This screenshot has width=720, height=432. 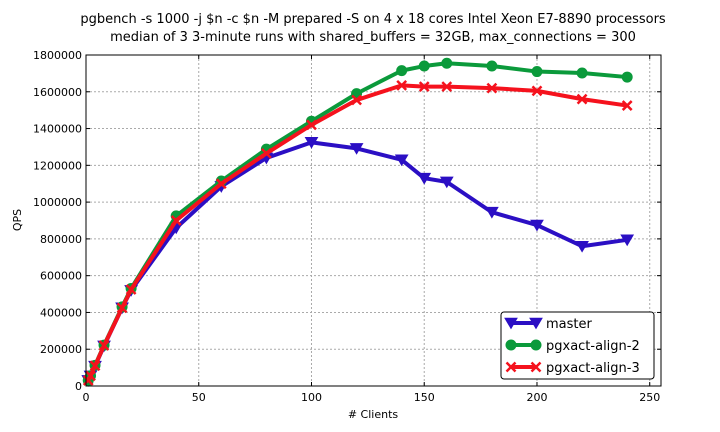 I want to click on legend-label: master, so click(x=569, y=324).